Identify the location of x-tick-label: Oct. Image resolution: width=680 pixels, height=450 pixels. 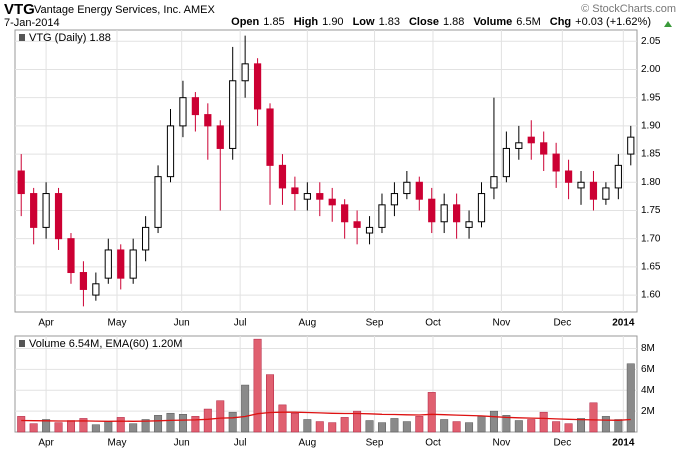
(433, 323).